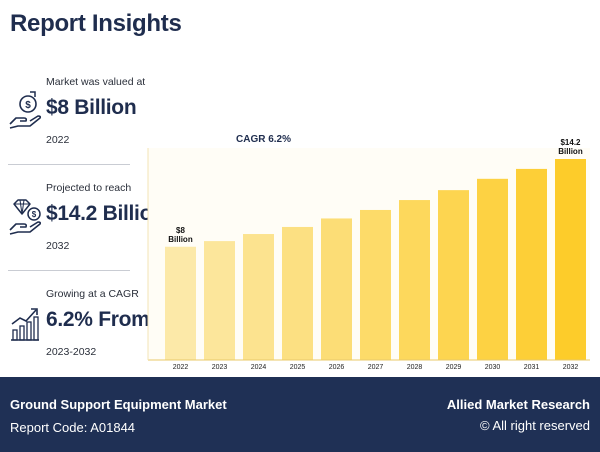  What do you see at coordinates (76, 128) in the screenshot?
I see `stat-market-value: $ Market was valued at $8 Billion 2022` at bounding box center [76, 128].